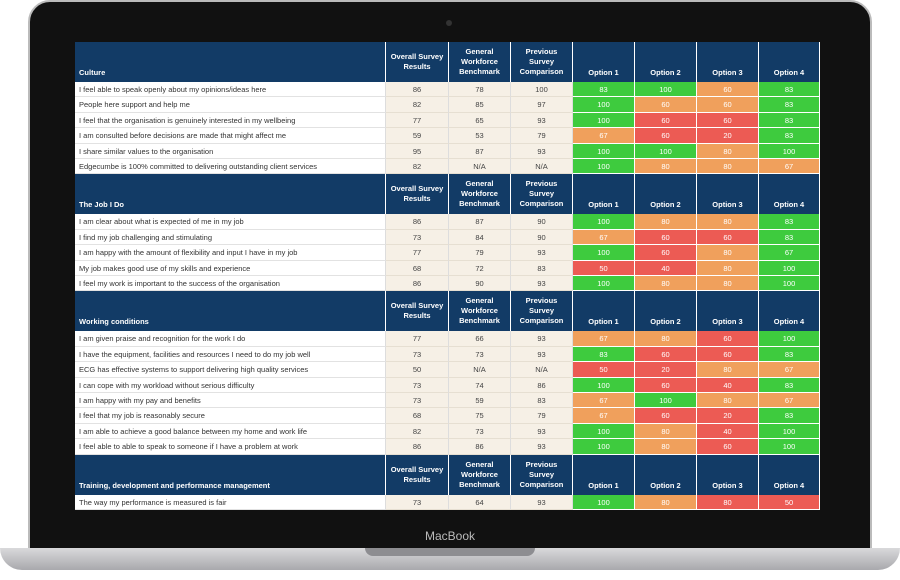 This screenshot has height=580, width=900. What do you see at coordinates (542, 311) in the screenshot?
I see `column-header: Previous Survey Comparison` at bounding box center [542, 311].